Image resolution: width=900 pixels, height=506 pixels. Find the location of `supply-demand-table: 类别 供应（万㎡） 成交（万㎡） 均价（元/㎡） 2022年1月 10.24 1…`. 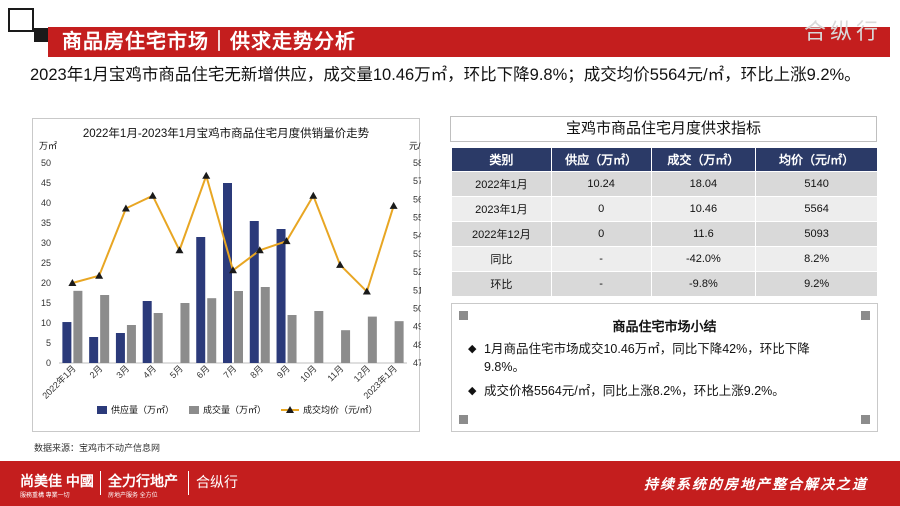

supply-demand-table: 类别 供应（万㎡） 成交（万㎡） 均价（元/㎡） 2022年1月 10.24 1… is located at coordinates (664, 222).